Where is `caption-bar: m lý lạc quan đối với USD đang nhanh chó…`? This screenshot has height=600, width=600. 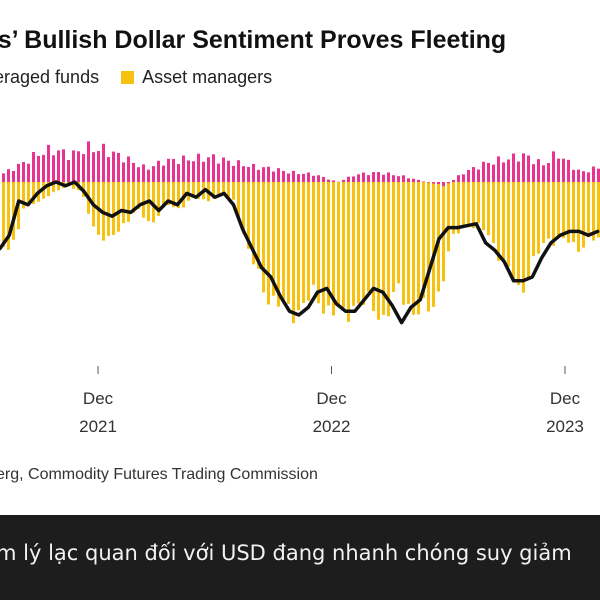 caption-bar: m lý lạc quan đối với USD đang nhanh chó… is located at coordinates (300, 557).